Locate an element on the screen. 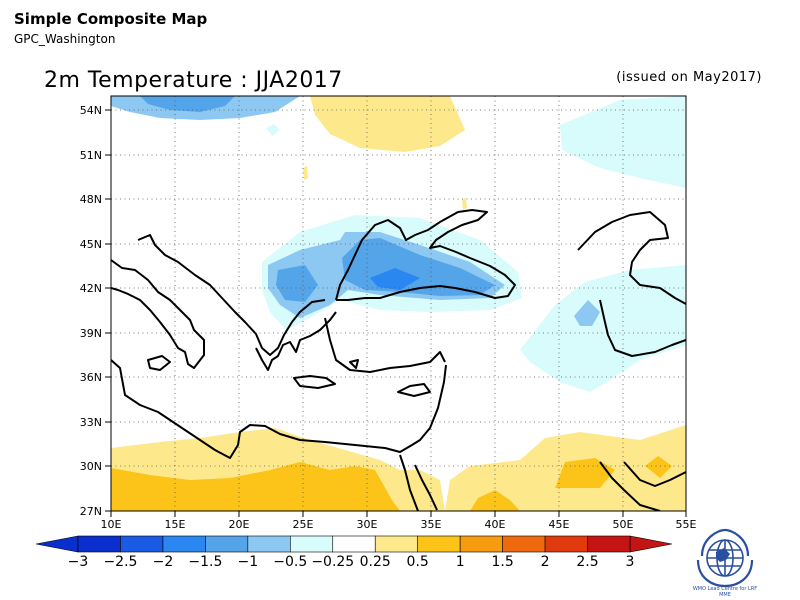 Image resolution: width=800 pixels, height=600 pixels. lon-axis is located at coordinates (398, 514).